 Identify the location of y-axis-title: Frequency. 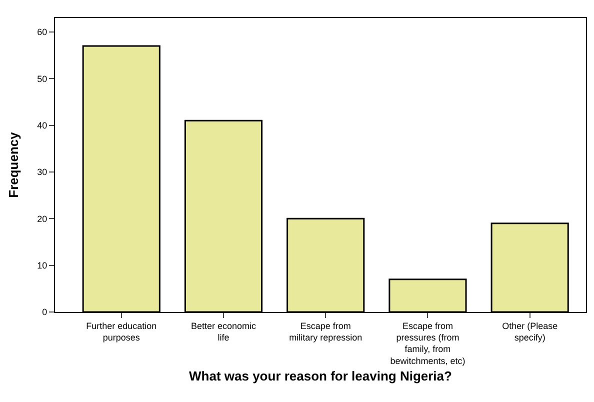
(14, 164).